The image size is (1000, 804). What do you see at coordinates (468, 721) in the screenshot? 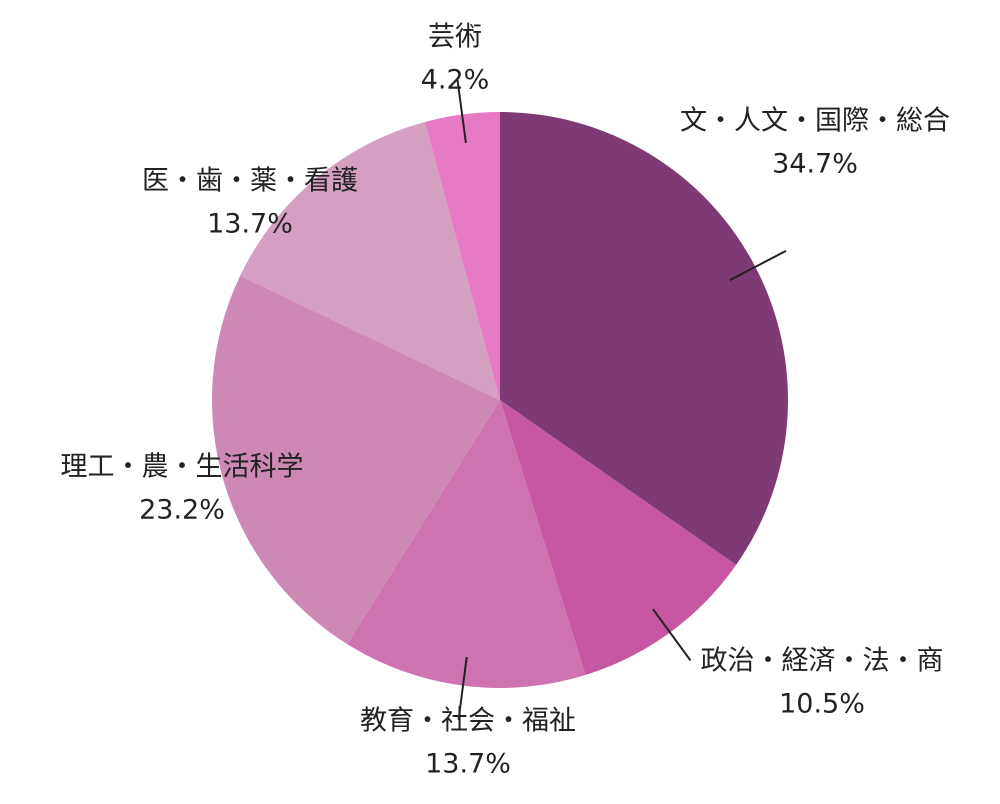
I see `slice-label: 教育・社会・福祉` at bounding box center [468, 721].